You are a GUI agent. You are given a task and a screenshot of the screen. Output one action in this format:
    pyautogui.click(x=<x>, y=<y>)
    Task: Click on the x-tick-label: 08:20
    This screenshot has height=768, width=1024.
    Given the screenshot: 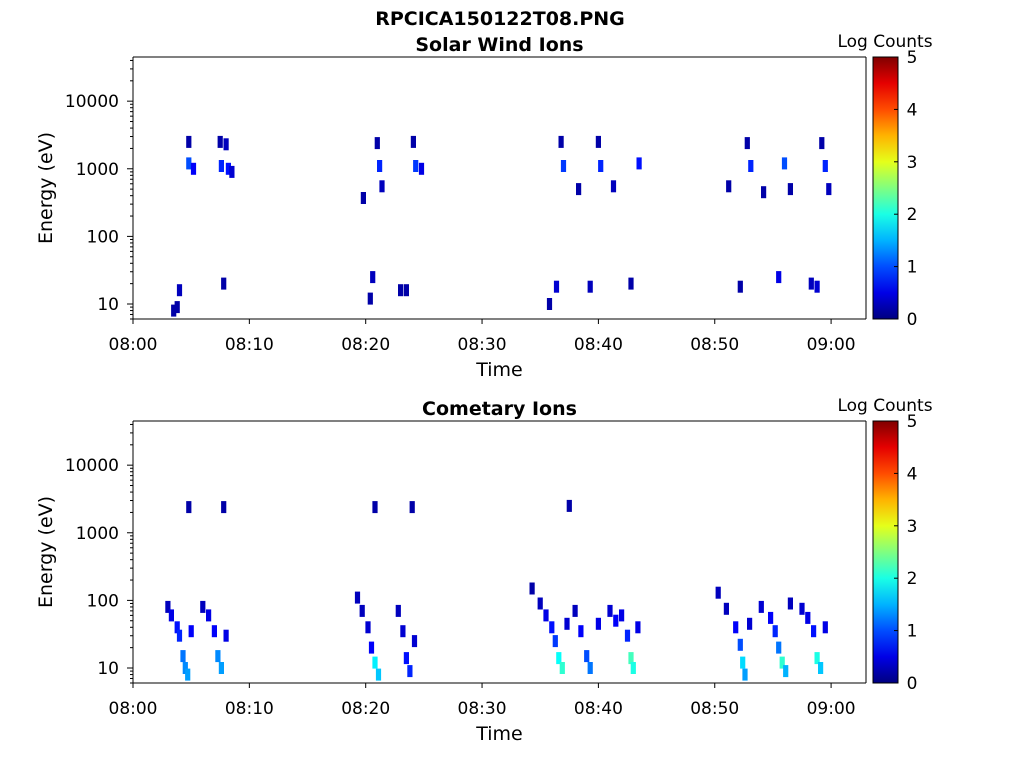 What is the action you would take?
    pyautogui.click(x=365, y=709)
    